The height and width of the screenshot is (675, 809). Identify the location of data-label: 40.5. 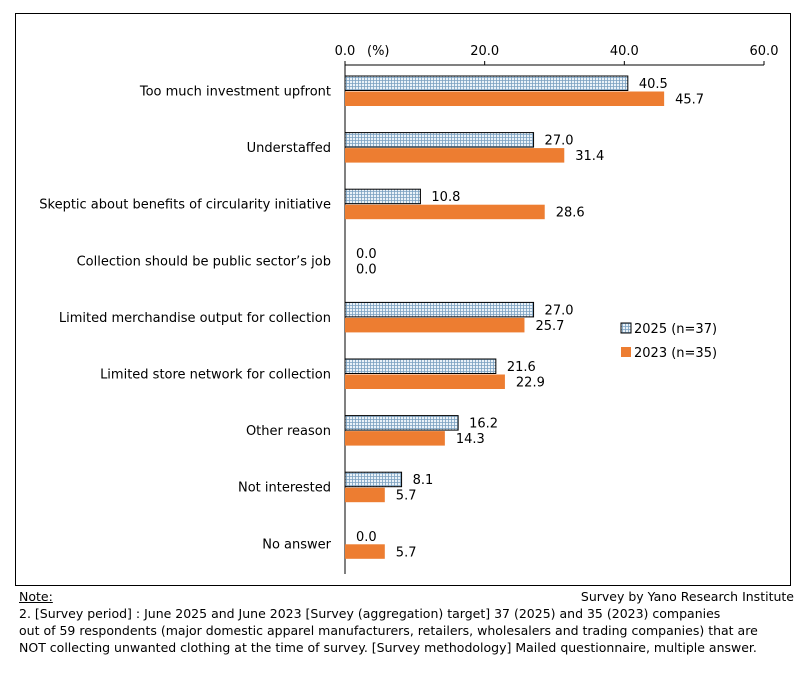
(653, 84).